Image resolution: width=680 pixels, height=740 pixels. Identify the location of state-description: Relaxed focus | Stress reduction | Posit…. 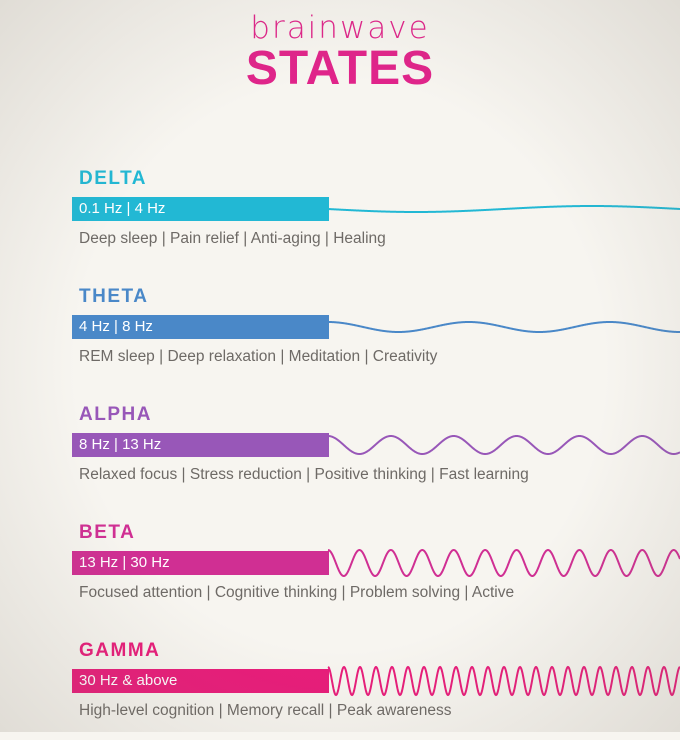
(304, 474).